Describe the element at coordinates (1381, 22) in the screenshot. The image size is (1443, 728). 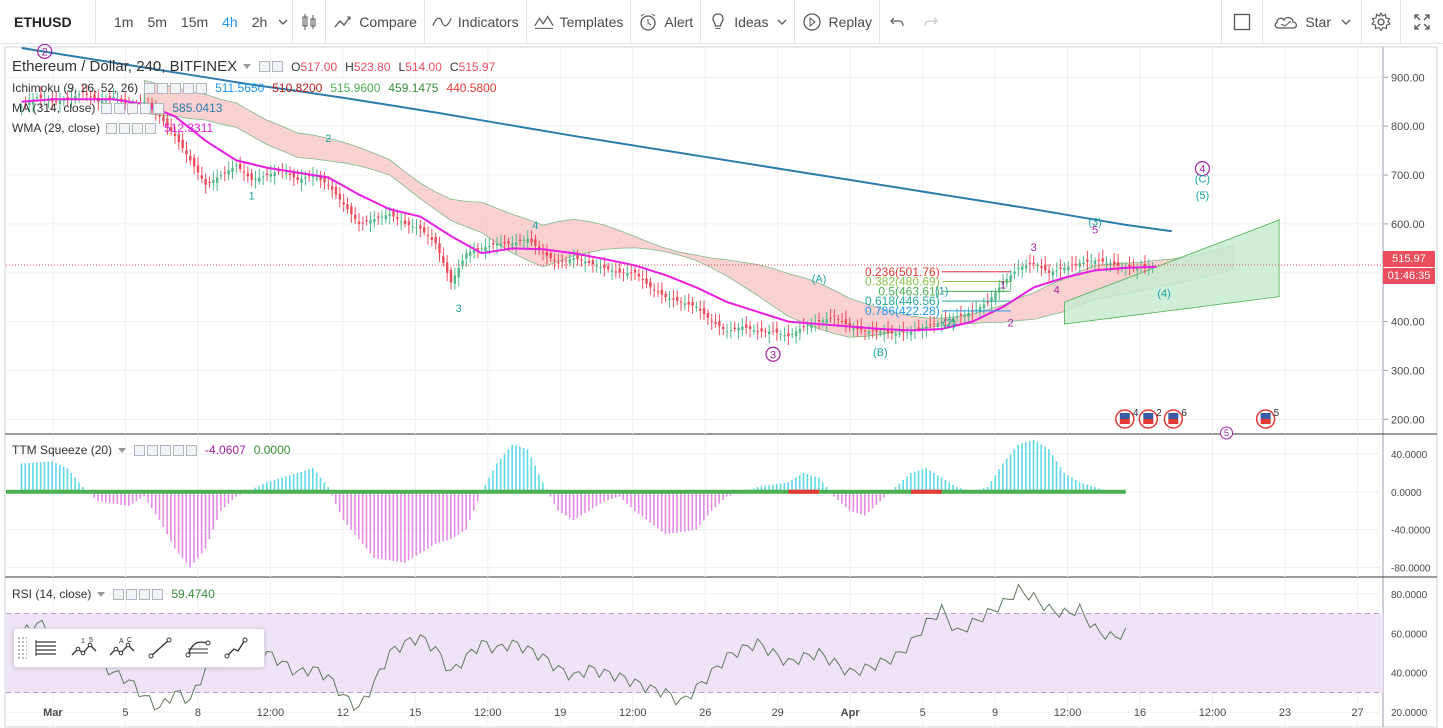
I see `settings-button` at that location.